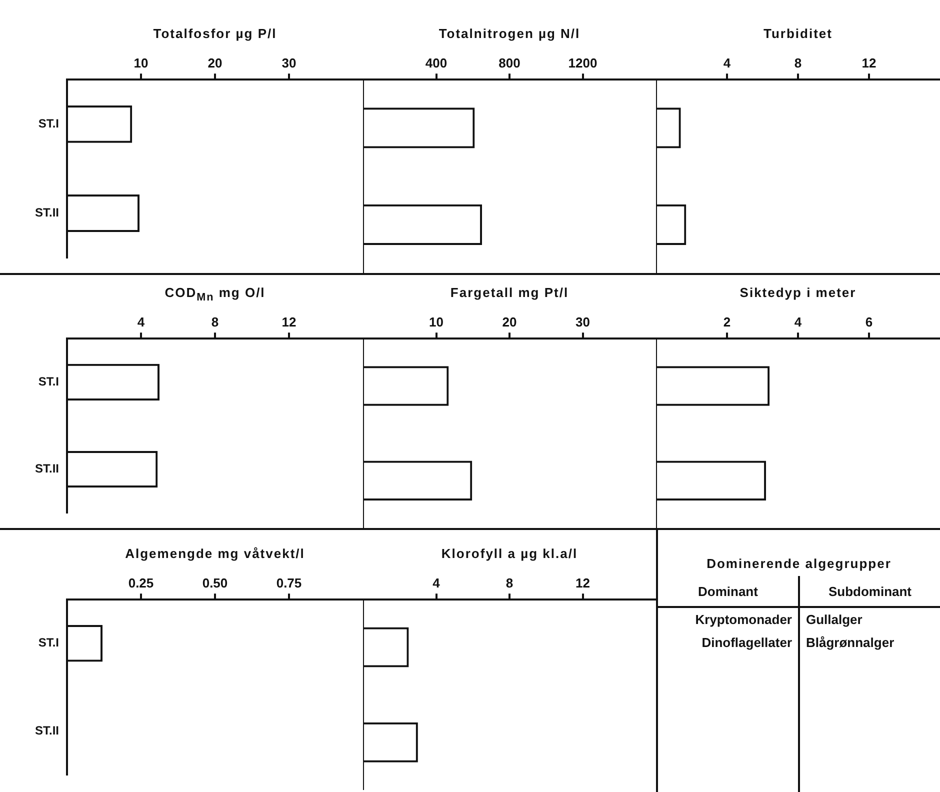  Describe the element at coordinates (509, 292) in the screenshot. I see `x-axis-title: Fargetall mg Pt/l` at that location.